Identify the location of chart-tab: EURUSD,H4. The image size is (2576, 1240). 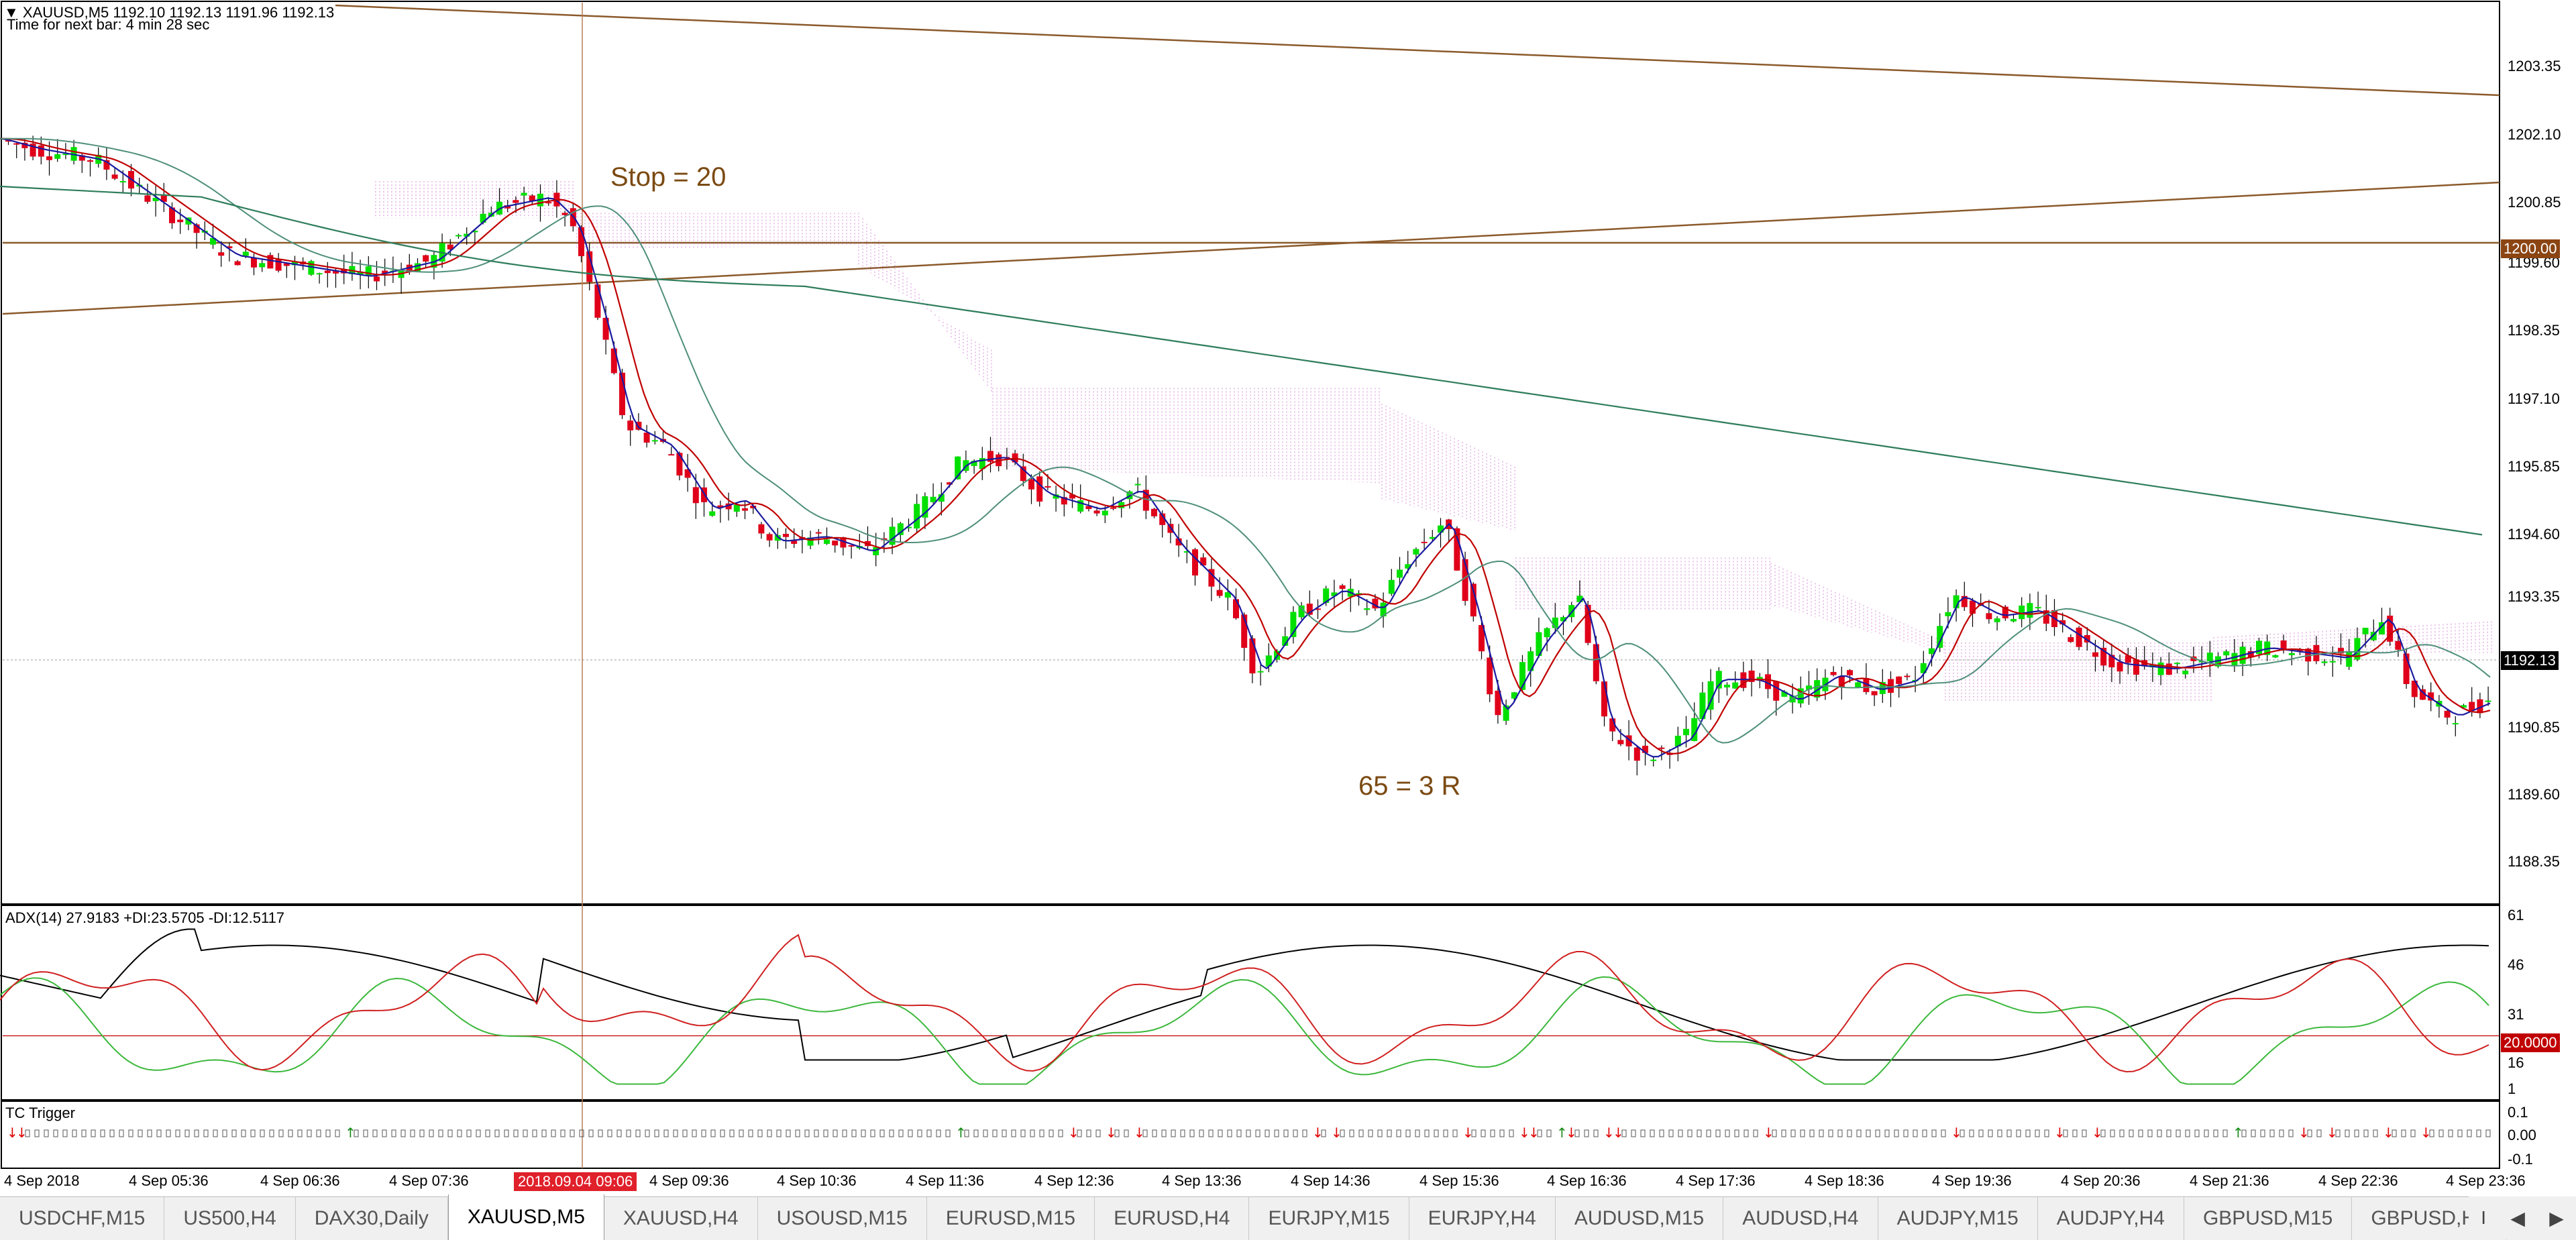
(1172, 1218).